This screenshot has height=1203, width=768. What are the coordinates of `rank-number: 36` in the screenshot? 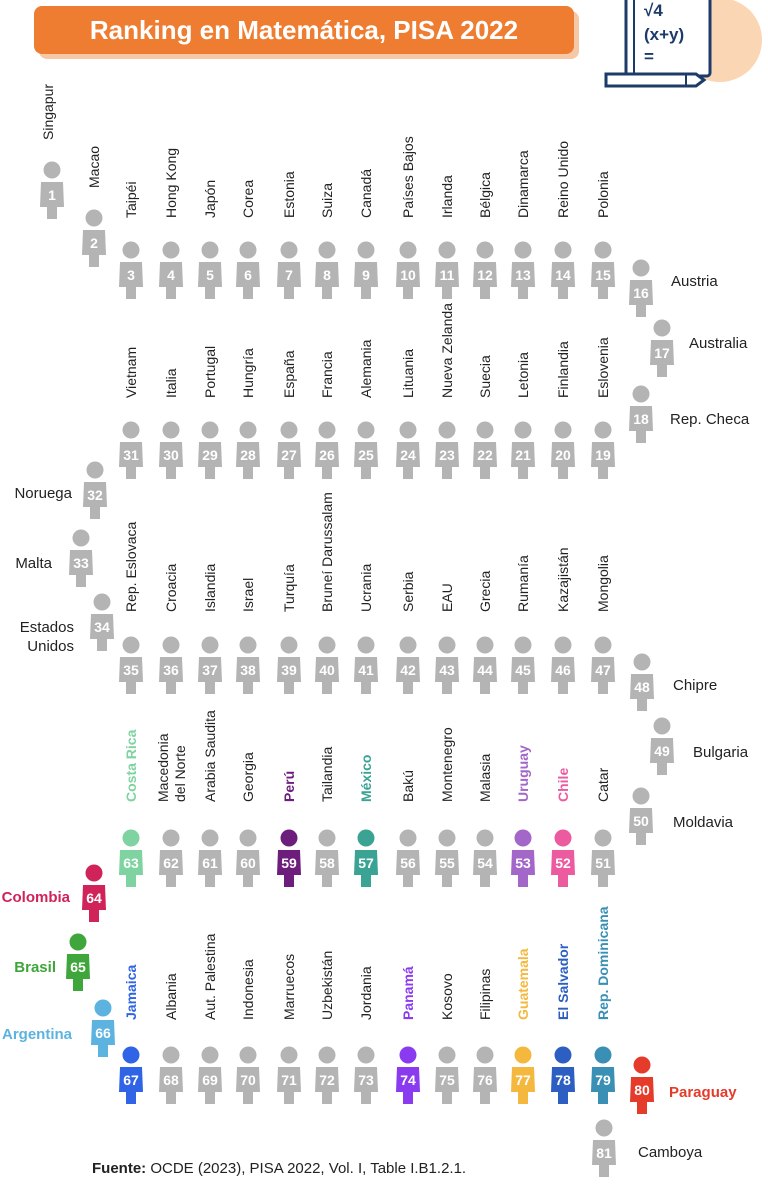 It's located at (171, 670).